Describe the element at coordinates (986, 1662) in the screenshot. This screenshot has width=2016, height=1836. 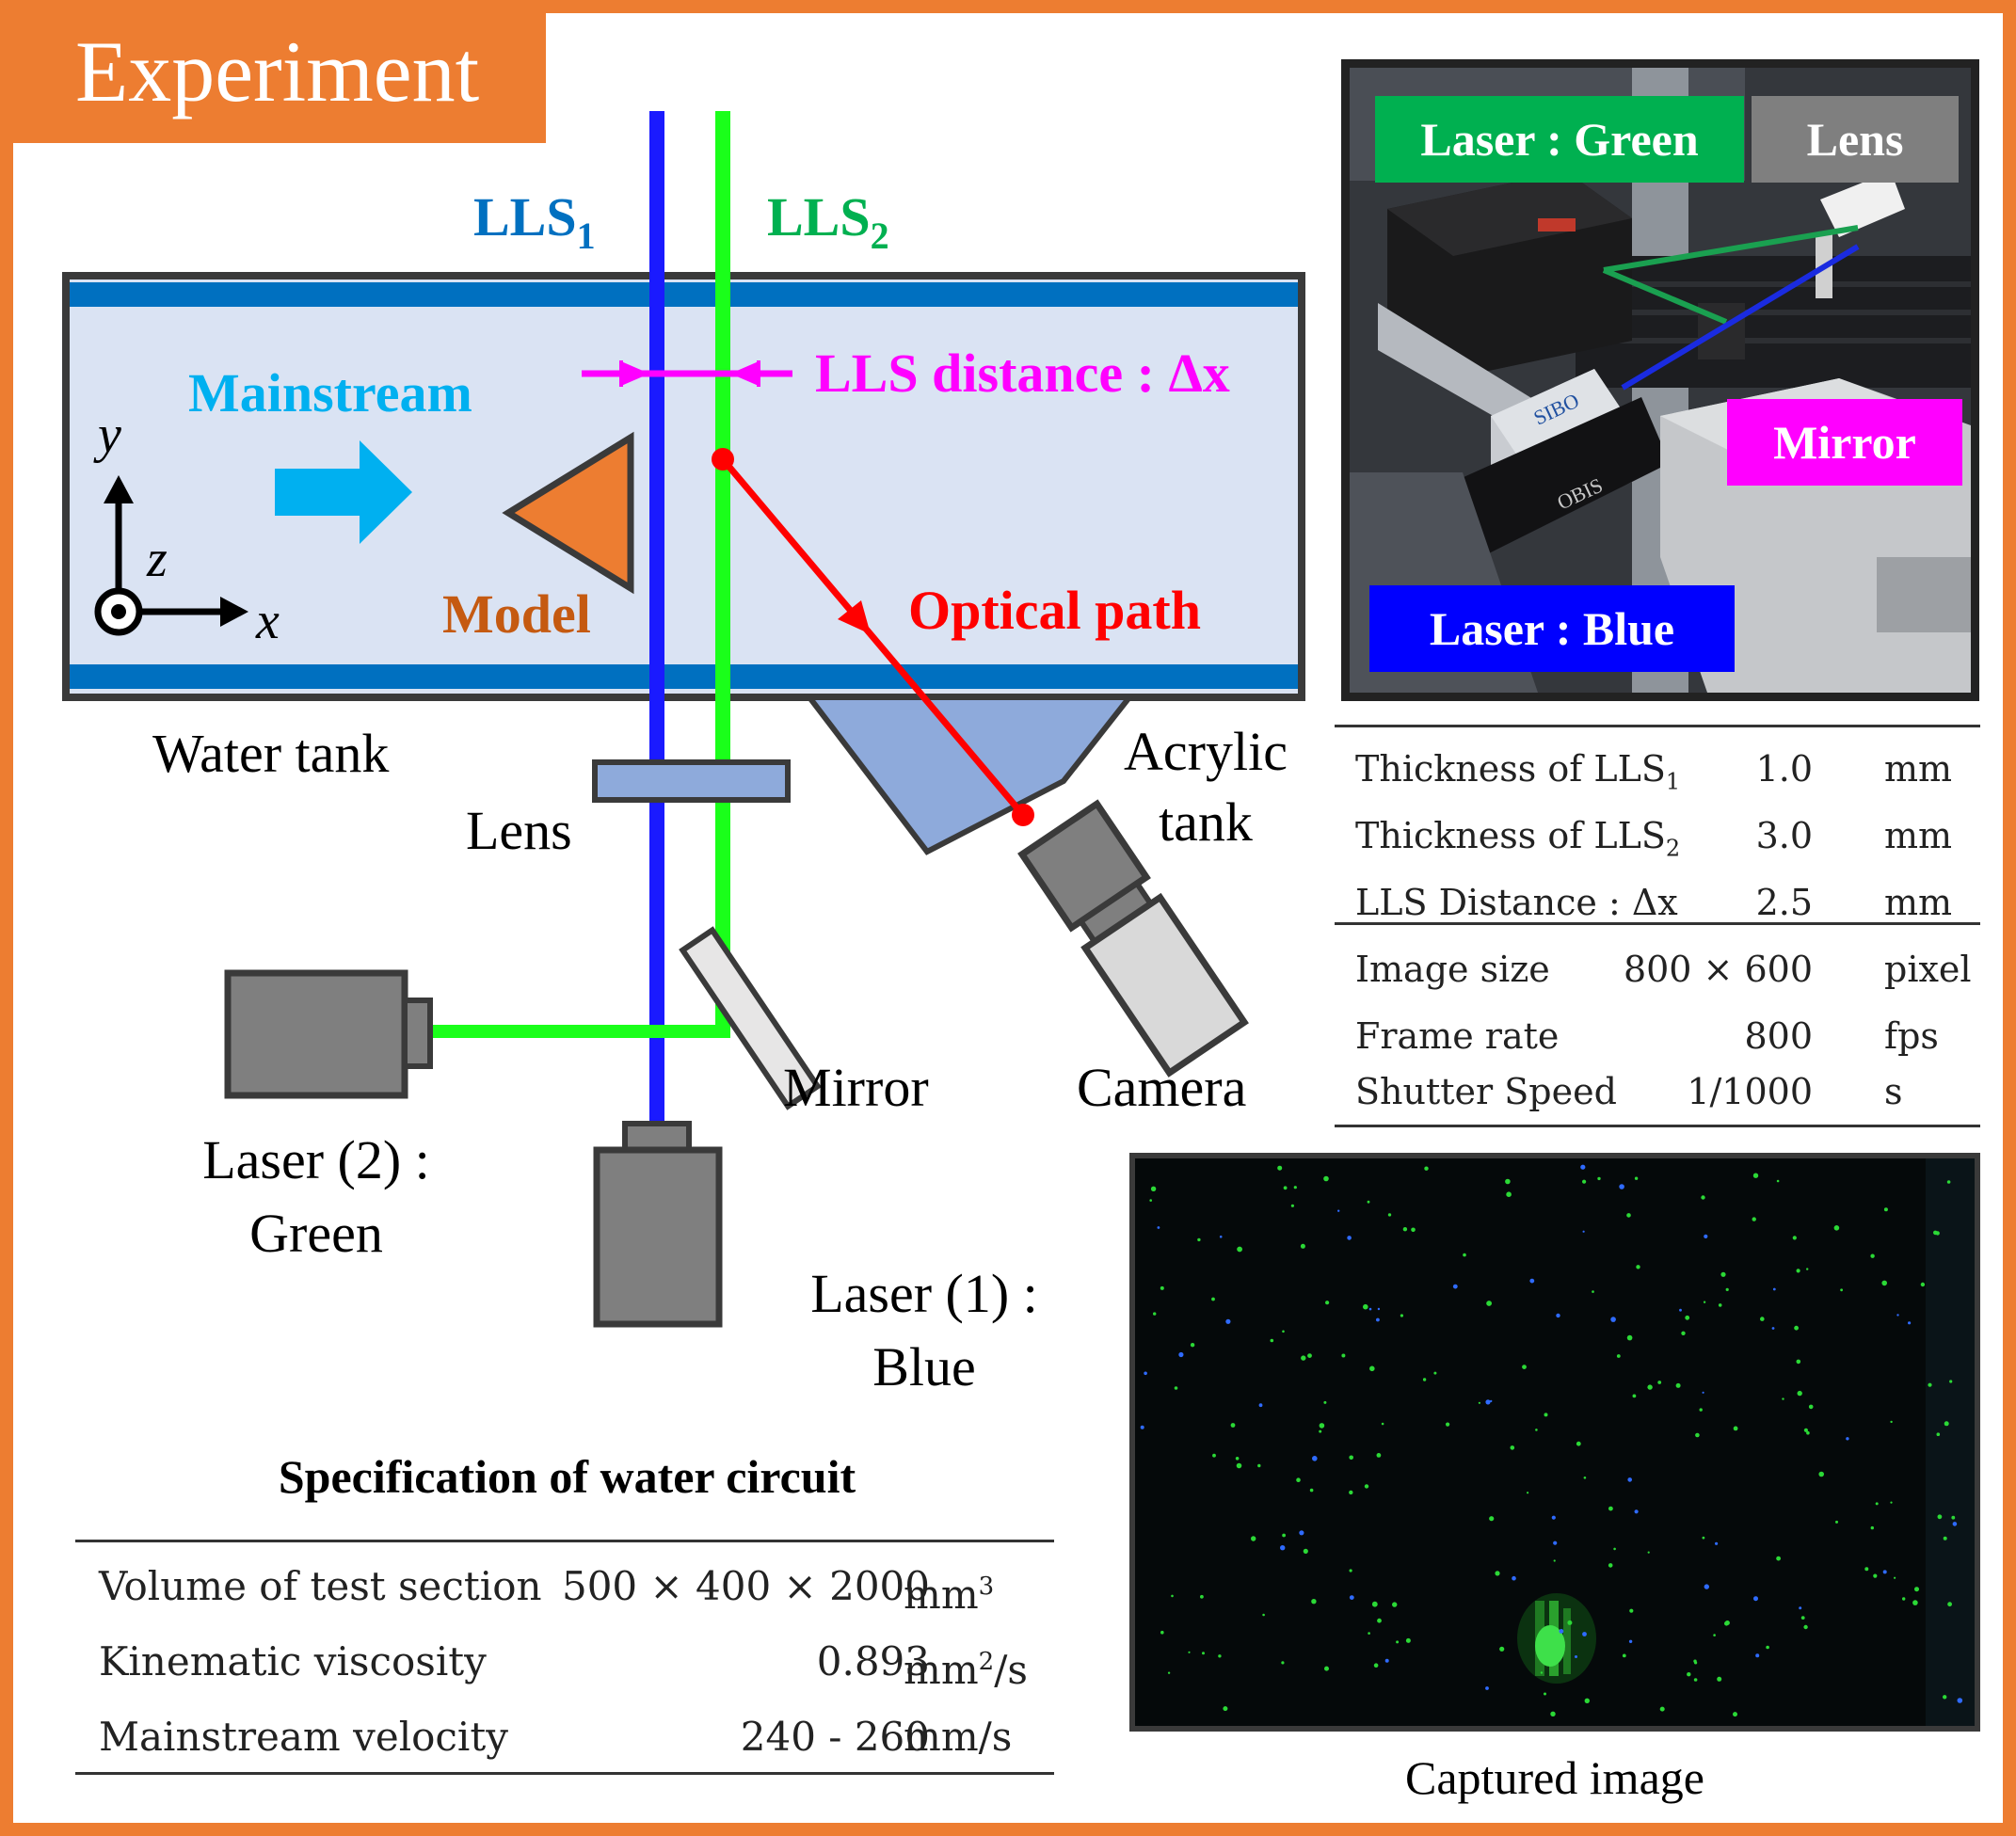
I see `row-sup: 2` at that location.